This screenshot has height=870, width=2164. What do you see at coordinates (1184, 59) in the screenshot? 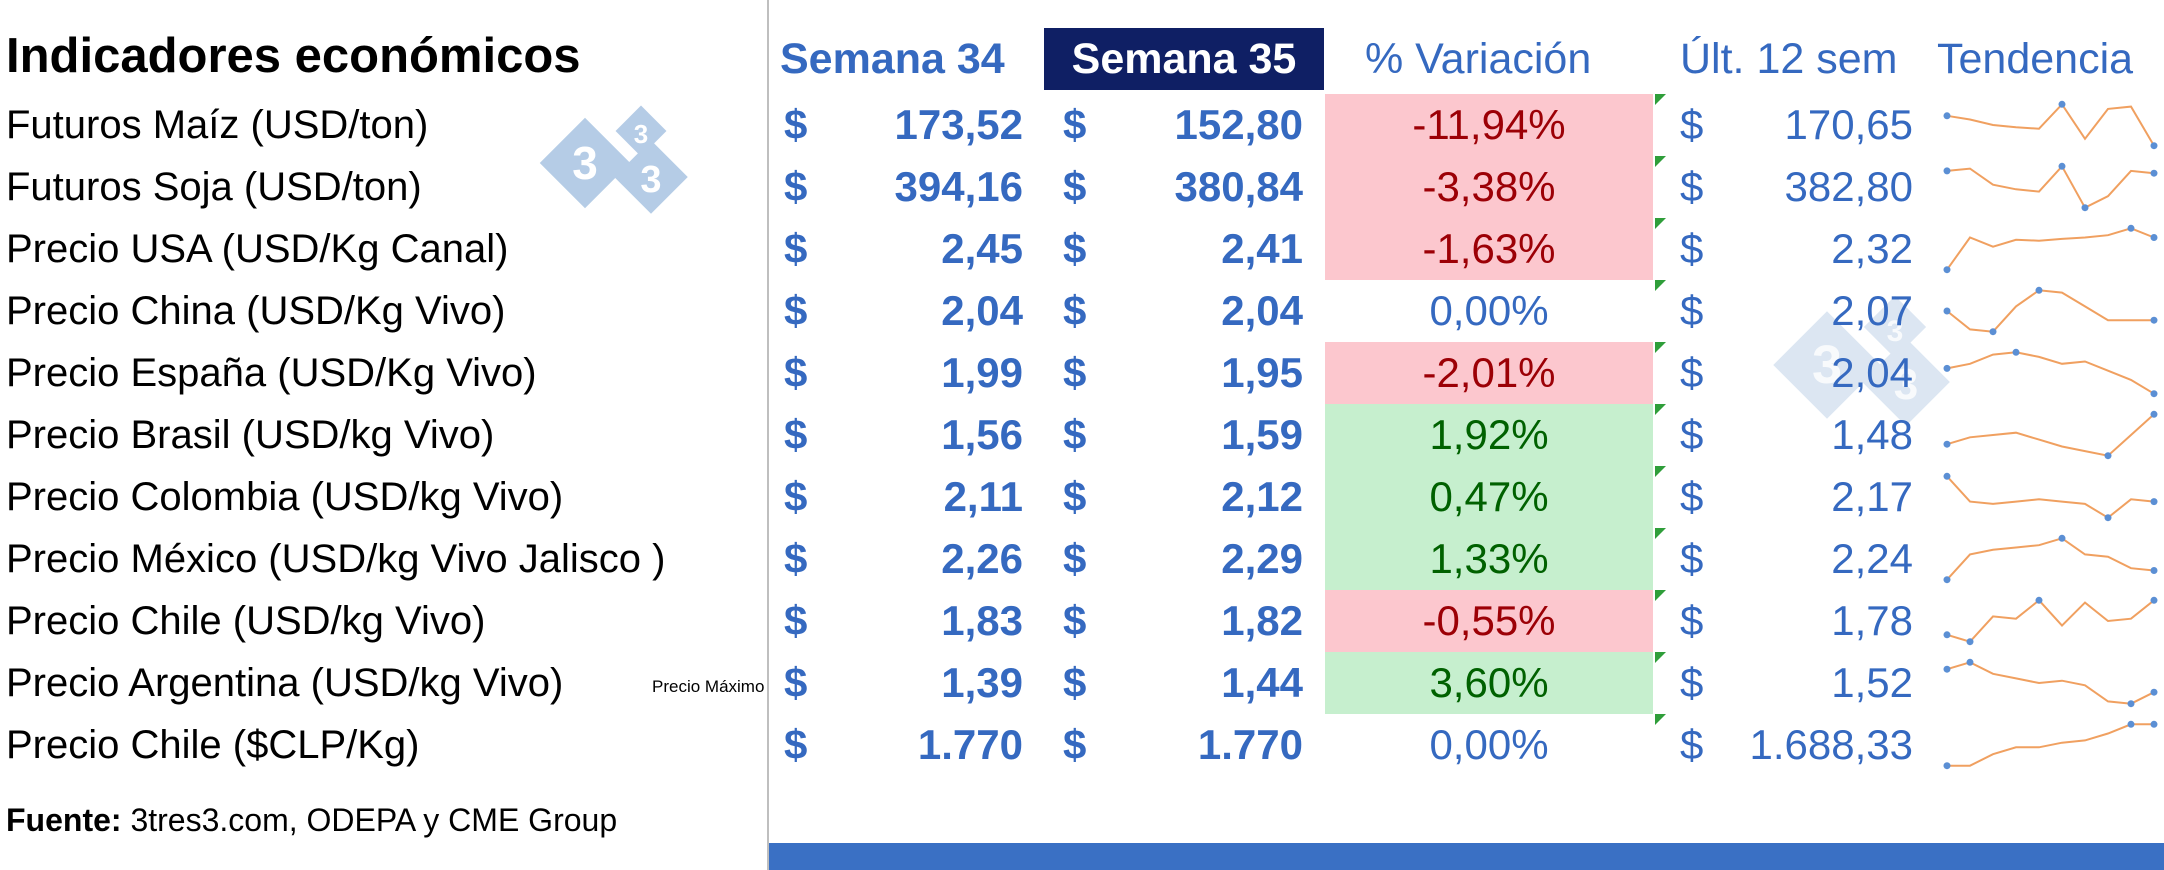
I see `header-semana-35: Semana 35` at bounding box center [1184, 59].